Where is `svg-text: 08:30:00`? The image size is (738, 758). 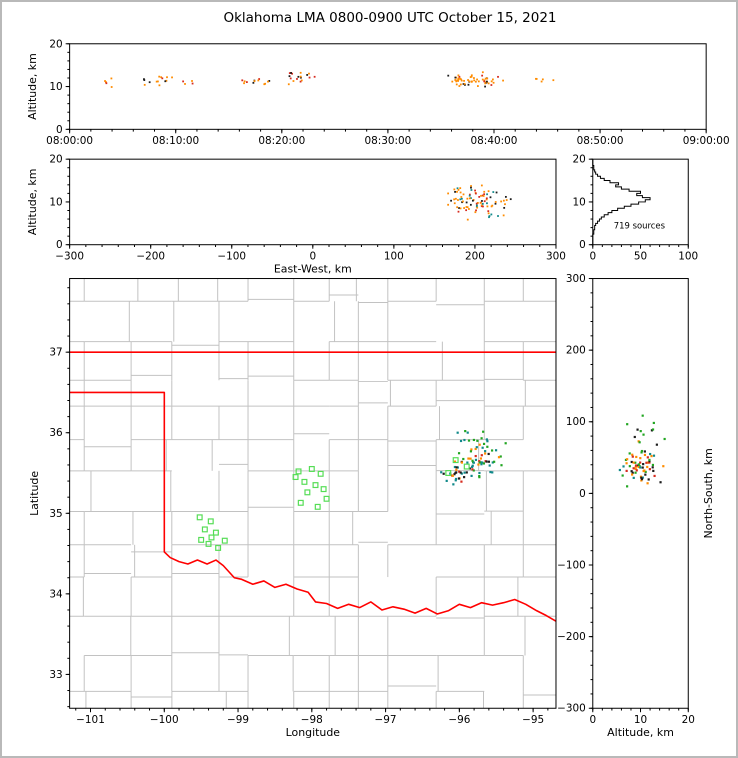 svg-text: 08:30:00 is located at coordinates (387, 141).